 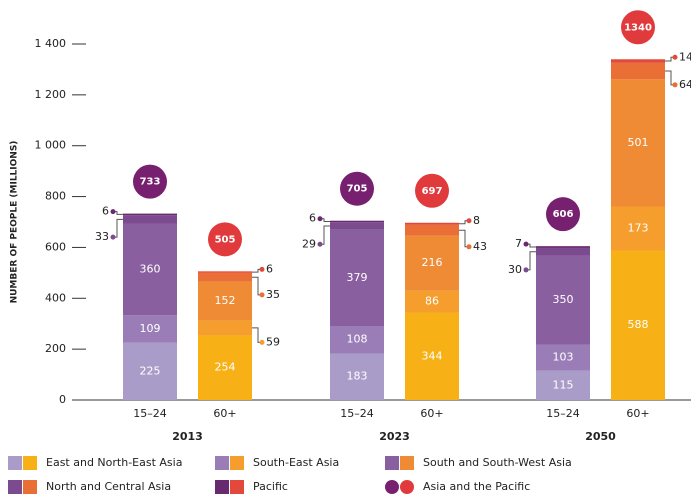 I want to click on value-label: 43, so click(x=480, y=246).